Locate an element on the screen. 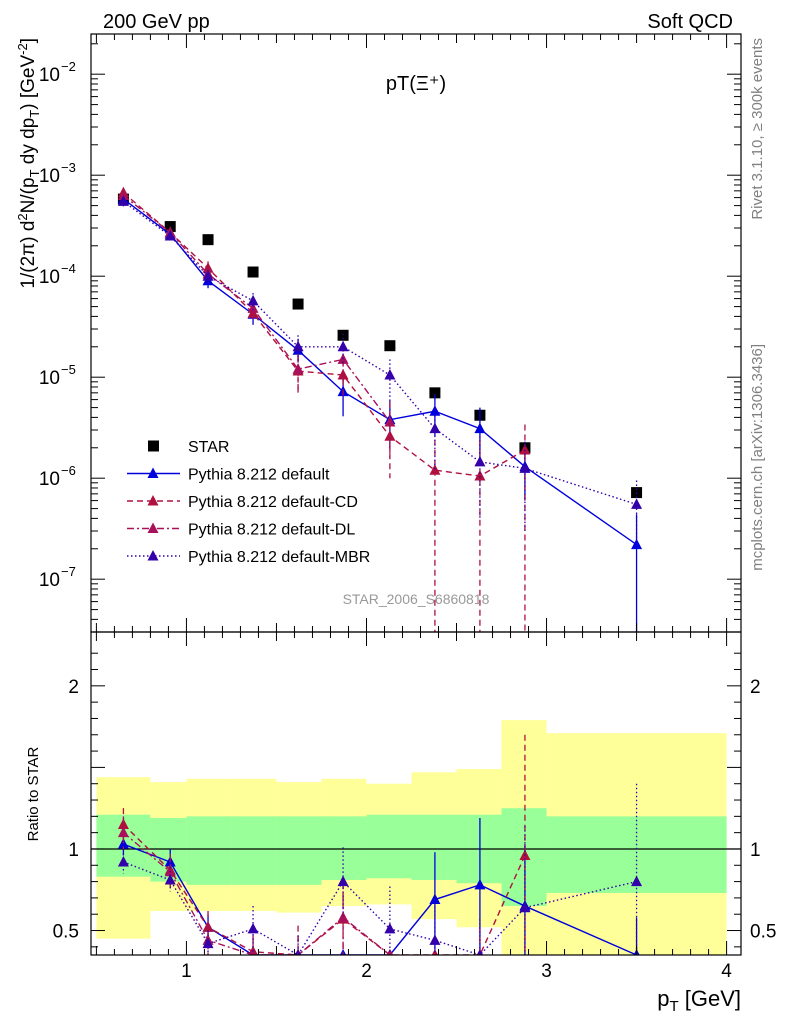 This screenshot has height=1024, width=786. x-tick-label: 1 is located at coordinates (186, 971).